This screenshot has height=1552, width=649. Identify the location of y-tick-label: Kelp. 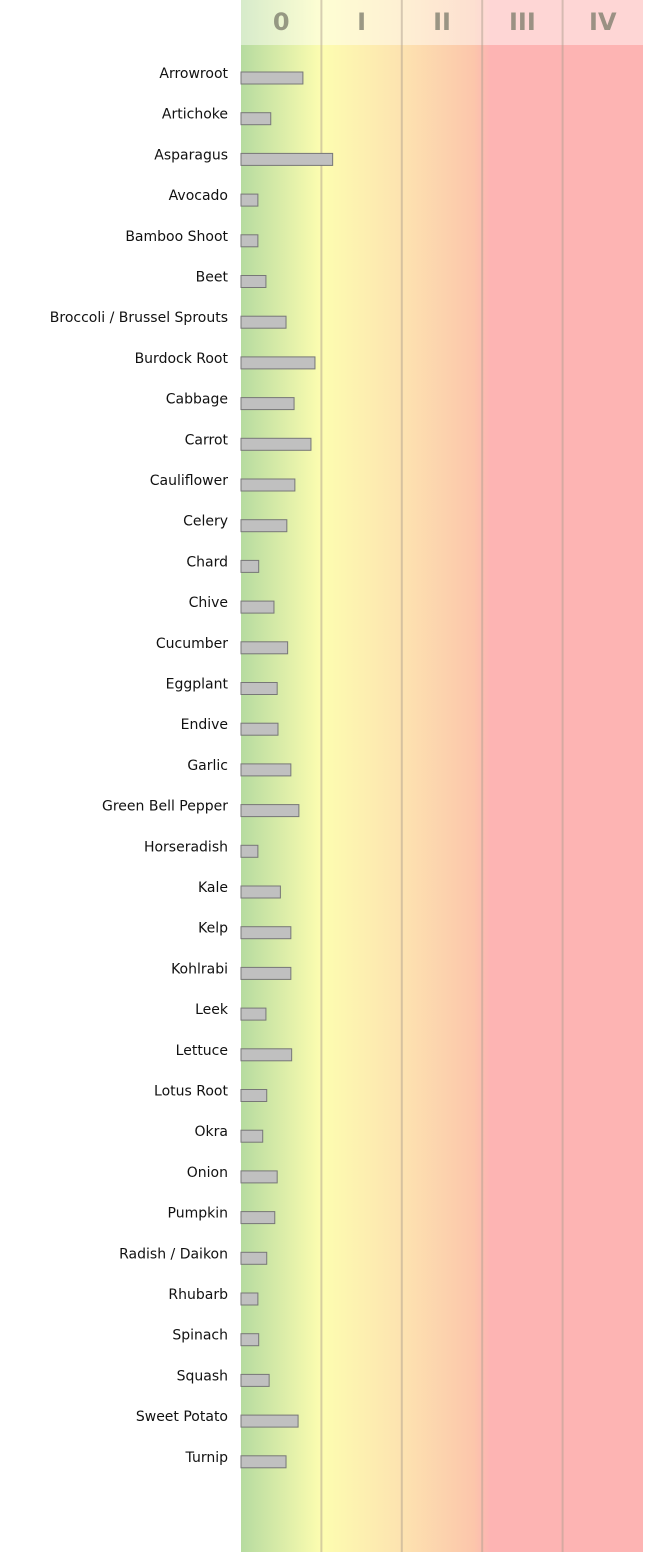
(213, 929).